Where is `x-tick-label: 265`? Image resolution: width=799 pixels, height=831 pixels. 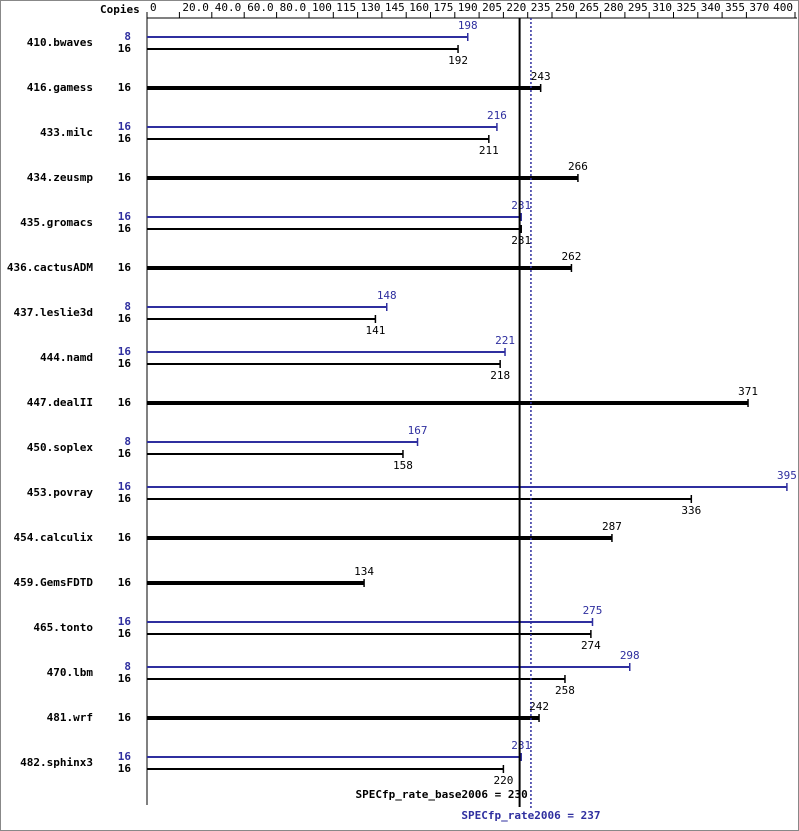
x-tick-label: 265 is located at coordinates (589, 7).